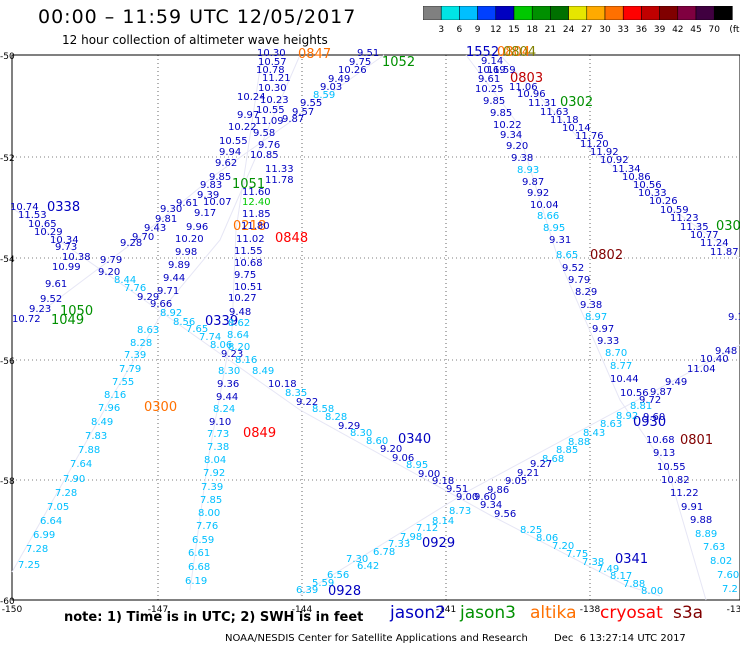 This screenshot has height=650, width=740. Describe the element at coordinates (723, 13) in the screenshot. I see `colorbar-swatch` at that location.